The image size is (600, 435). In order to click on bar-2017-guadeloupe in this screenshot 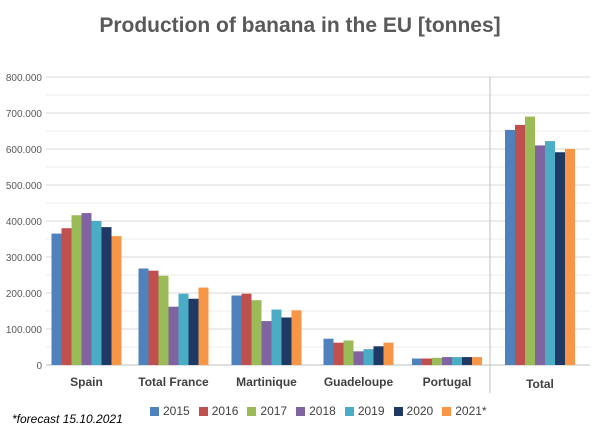, I will do `click(348, 352)`.